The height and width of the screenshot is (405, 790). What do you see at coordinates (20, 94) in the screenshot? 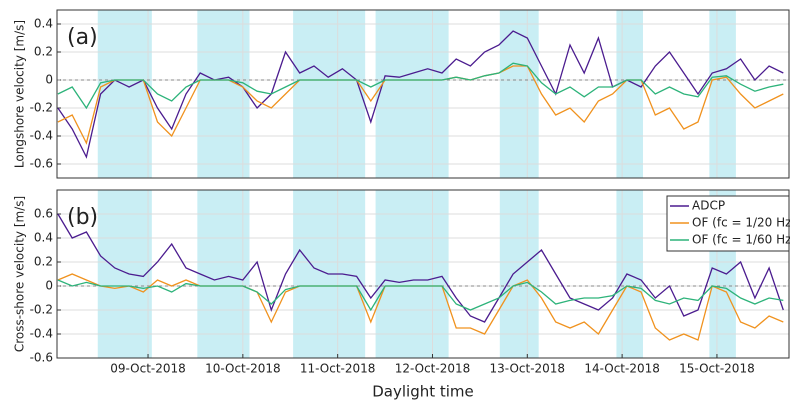
I see `y-axis-label: Longshore velocity [m/s]` at bounding box center [20, 94].